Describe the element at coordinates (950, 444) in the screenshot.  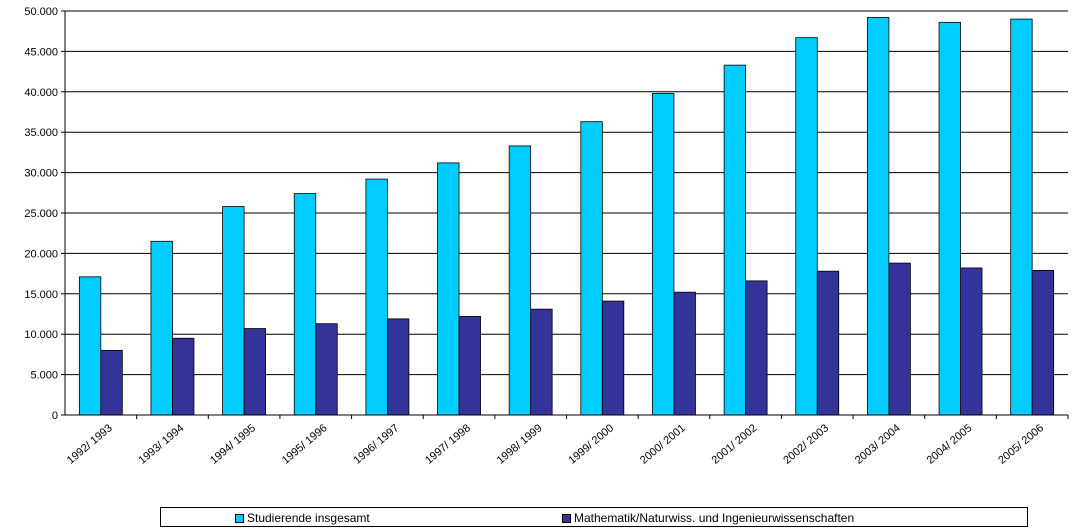
I see `x-tick-label: 2004/ 2005` at that location.